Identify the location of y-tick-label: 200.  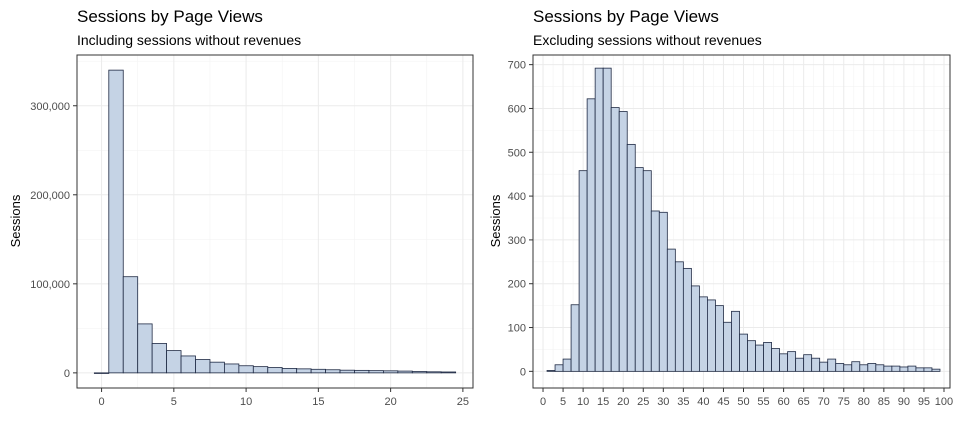
(517, 285).